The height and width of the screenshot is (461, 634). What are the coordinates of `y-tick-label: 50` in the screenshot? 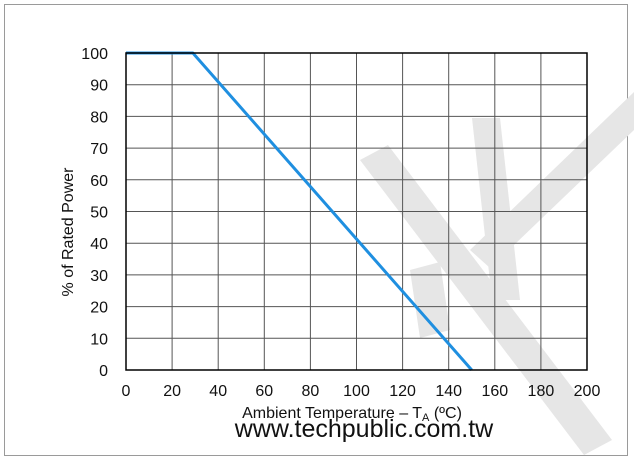 It's located at (99, 213).